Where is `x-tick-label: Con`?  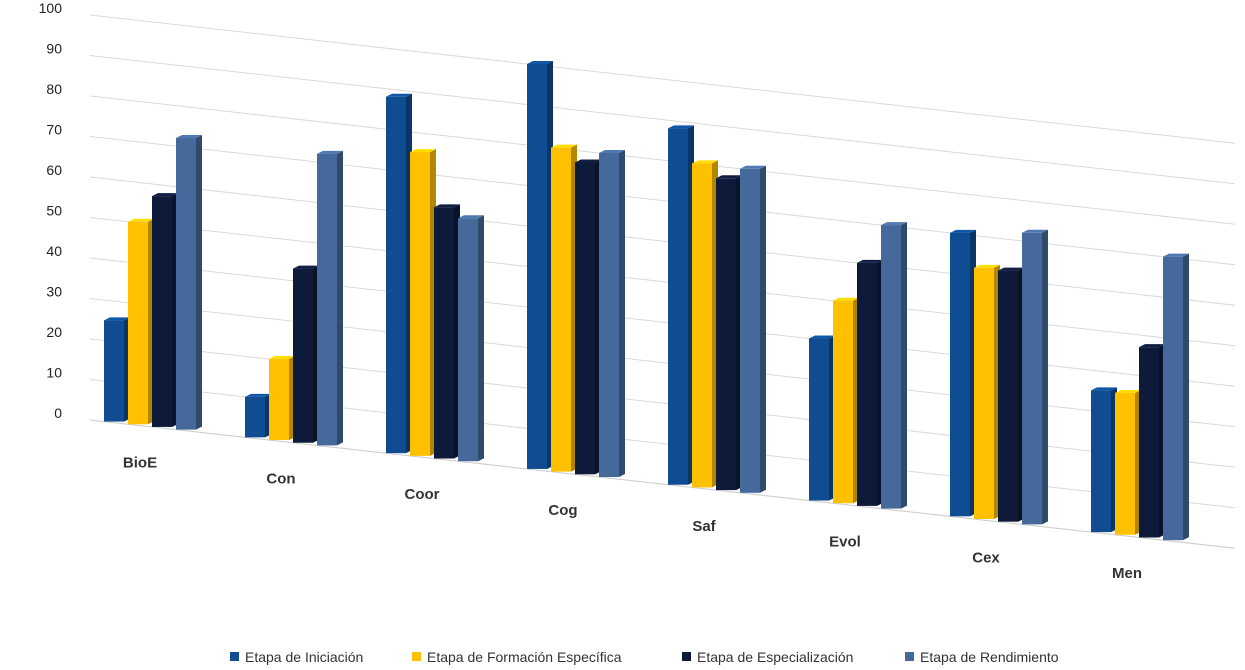
x-tick-label: Con is located at coordinates (280, 478).